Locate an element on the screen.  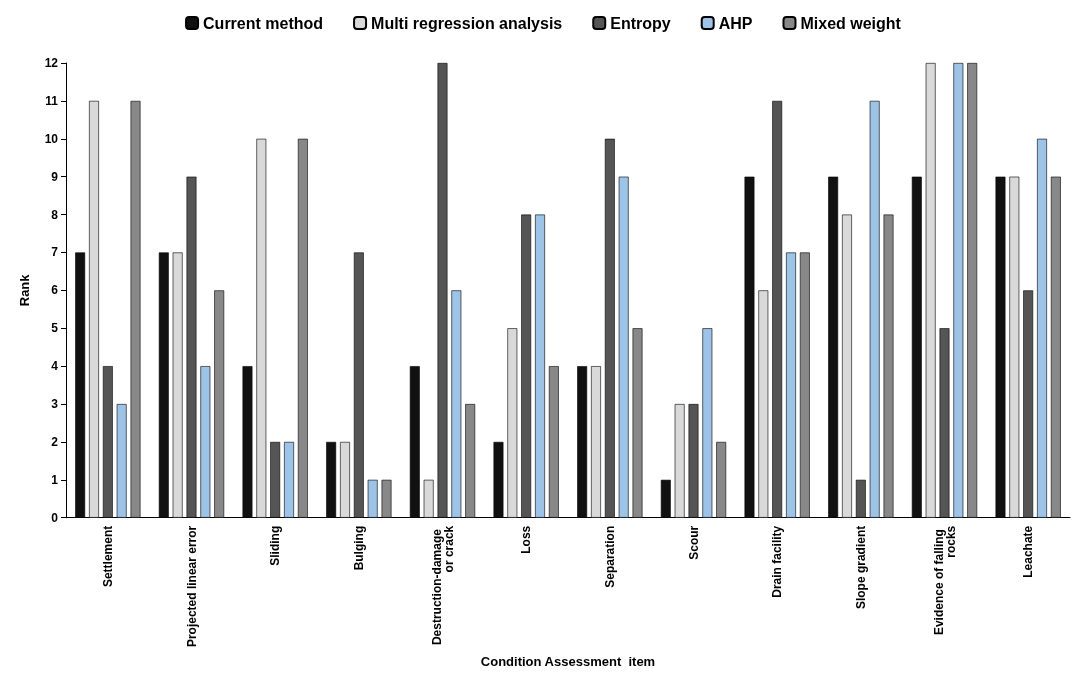
x-tick-label: Slope gradient is located at coordinates (860, 567).